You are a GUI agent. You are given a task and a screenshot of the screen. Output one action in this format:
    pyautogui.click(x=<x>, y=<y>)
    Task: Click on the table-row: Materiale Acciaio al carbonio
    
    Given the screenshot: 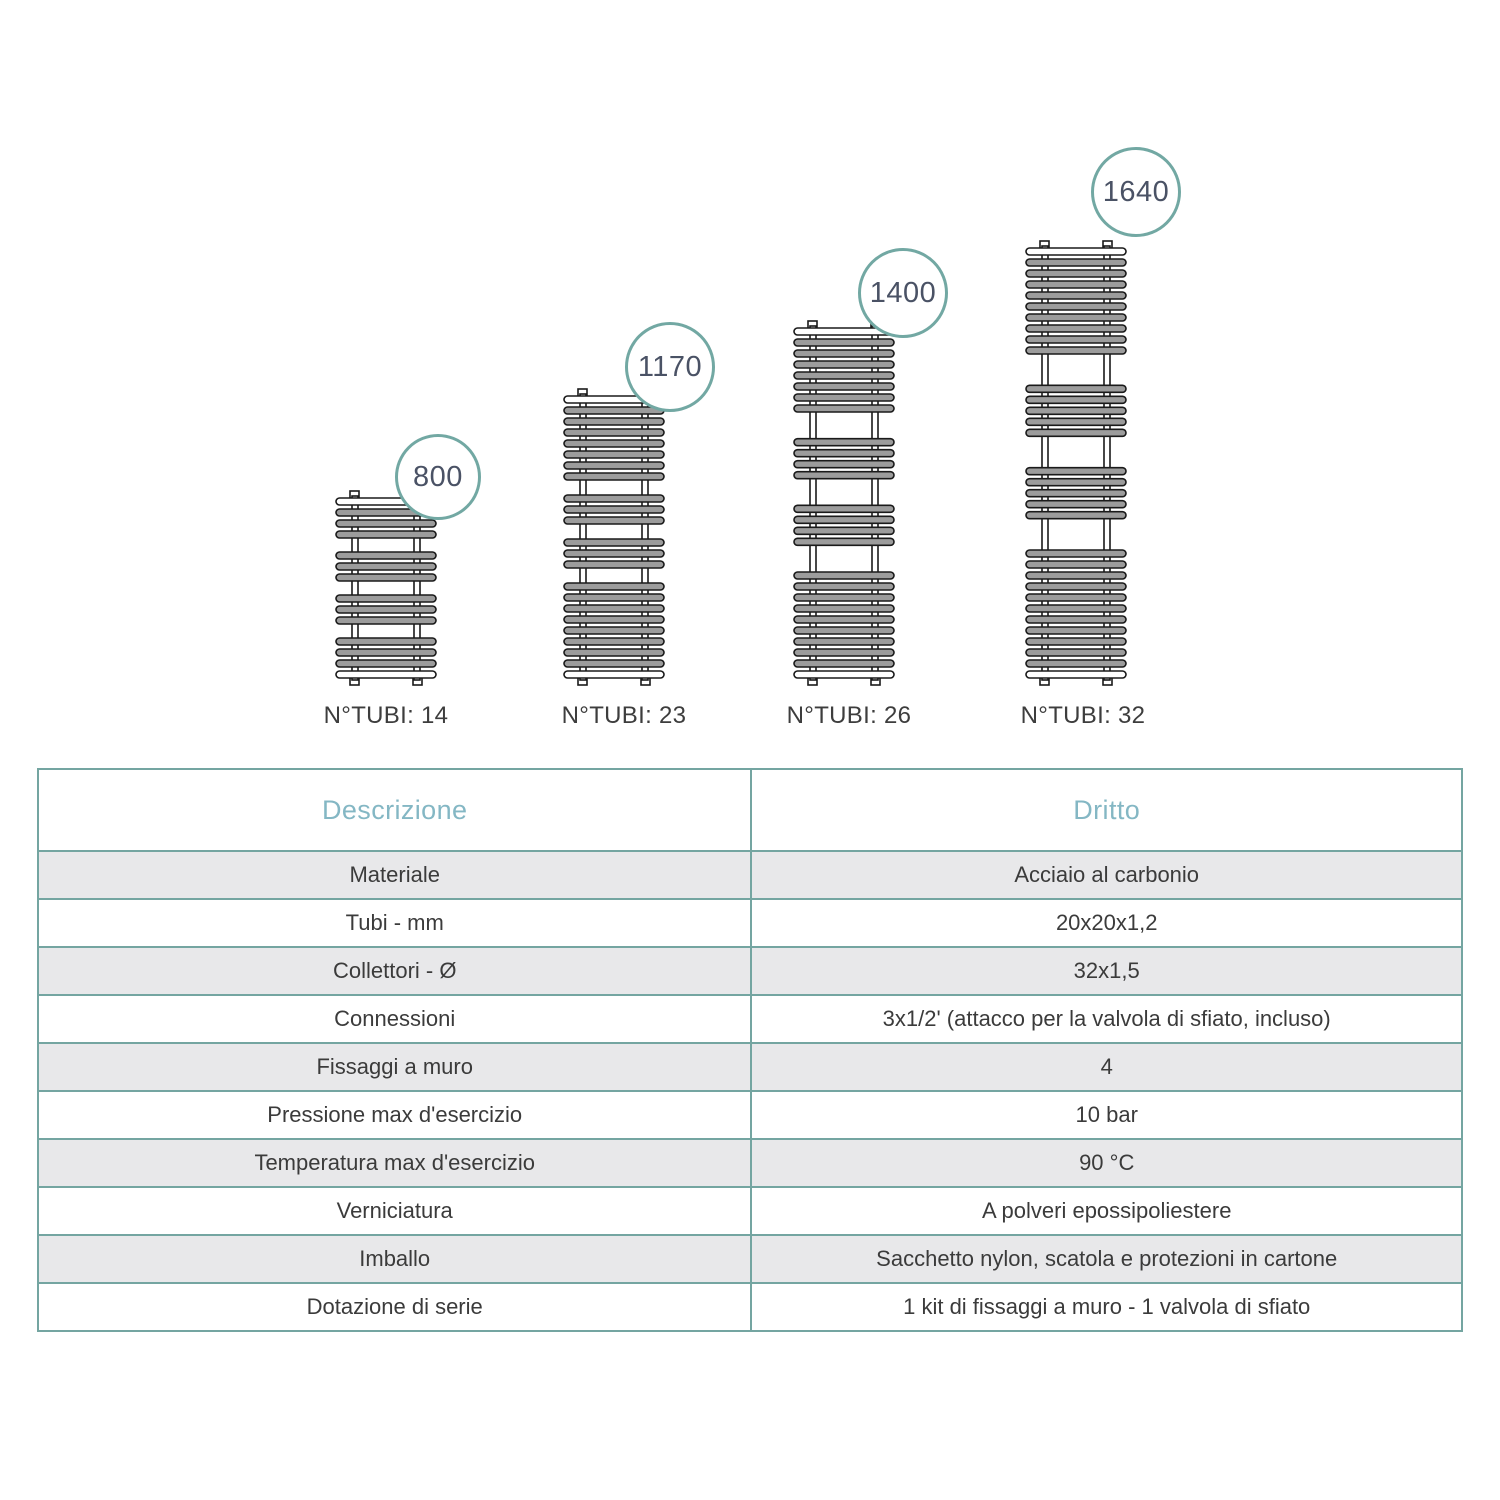 What is the action you would take?
    pyautogui.click(x=749, y=875)
    